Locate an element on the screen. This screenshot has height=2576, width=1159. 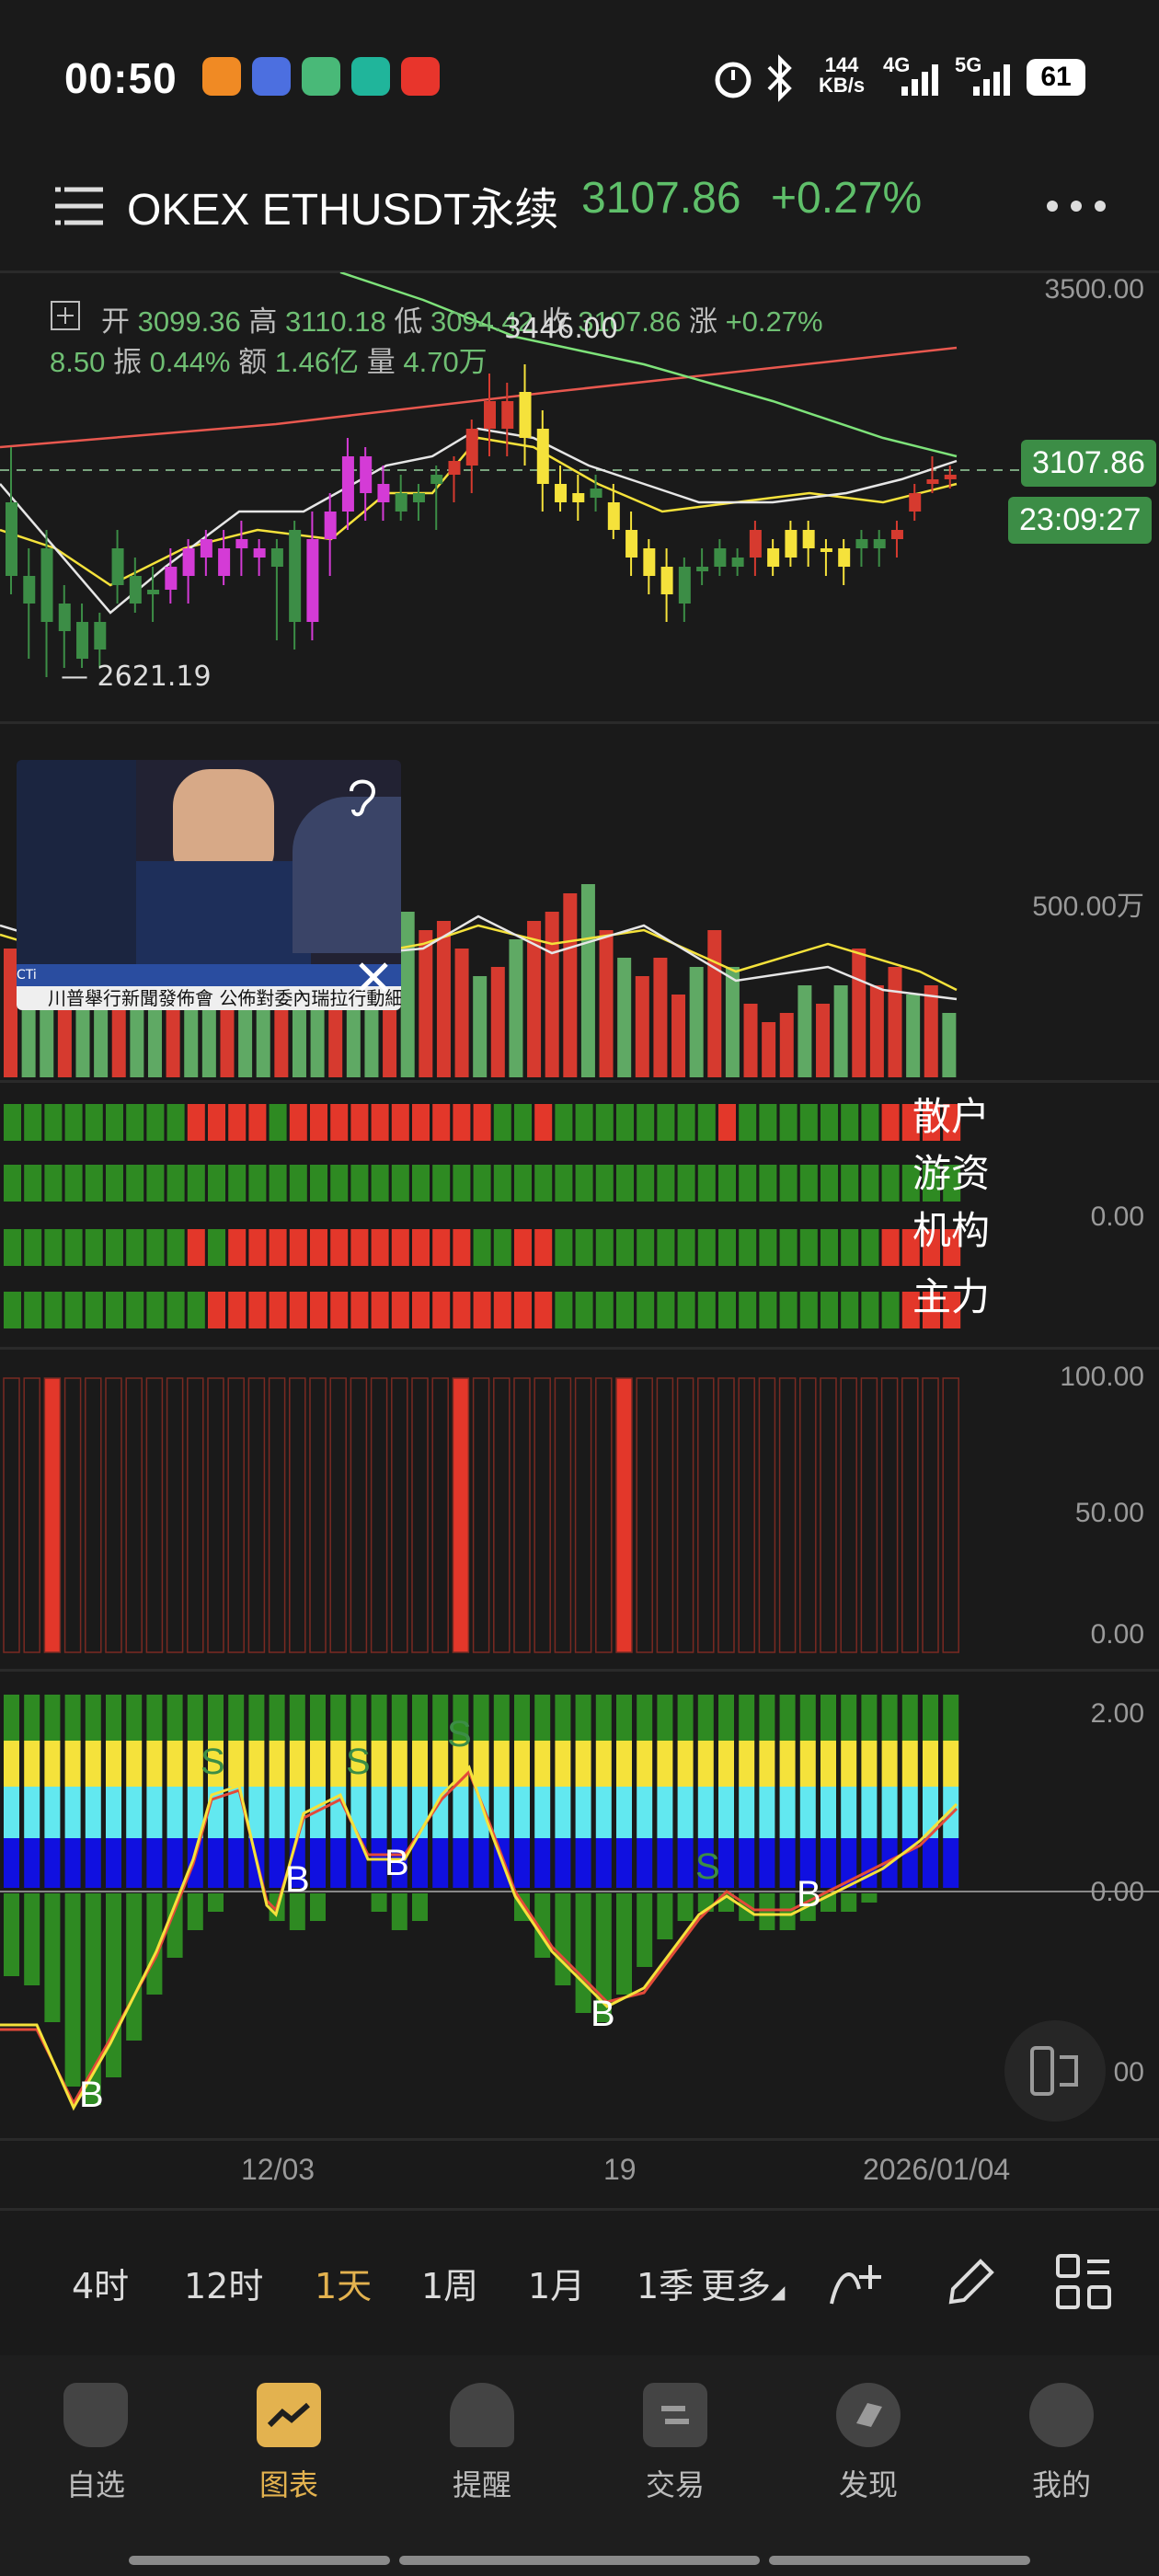
timeframe-1m: 1月 is located at coordinates (557, 2286).